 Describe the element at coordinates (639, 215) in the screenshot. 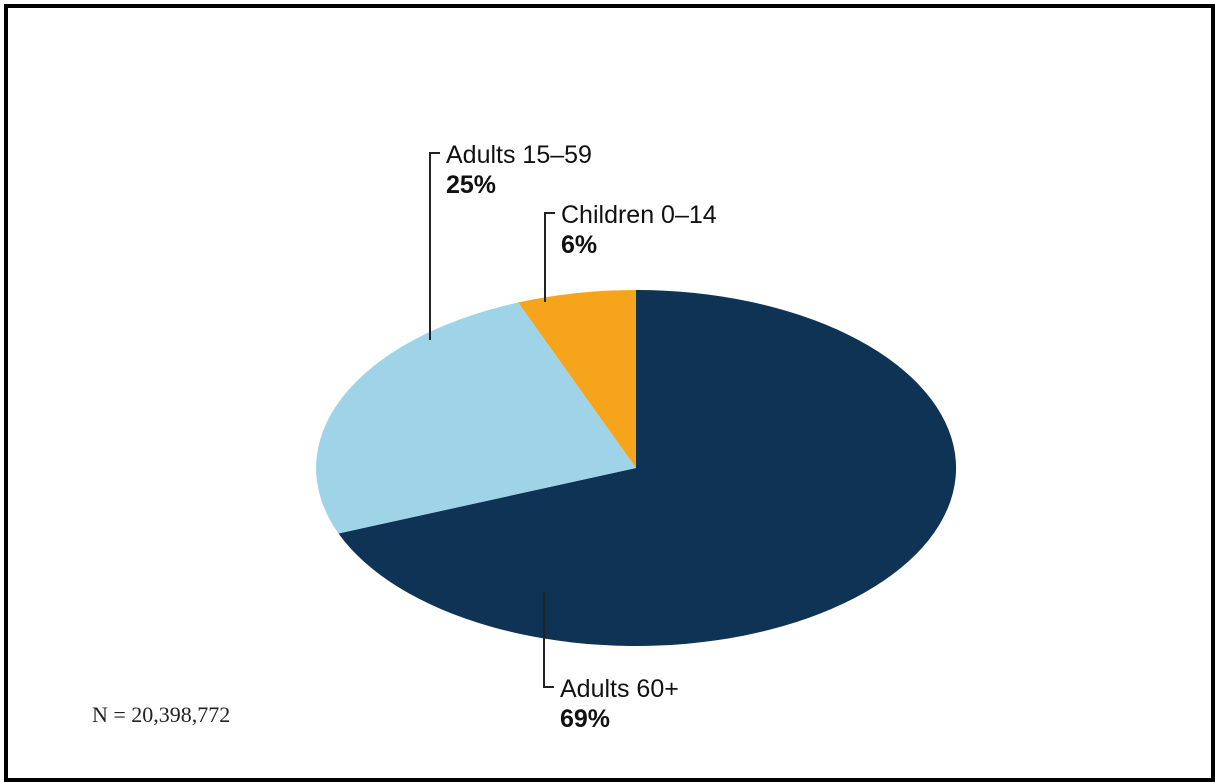

I see `slice-label-children-0-14: Children 0–14` at that location.